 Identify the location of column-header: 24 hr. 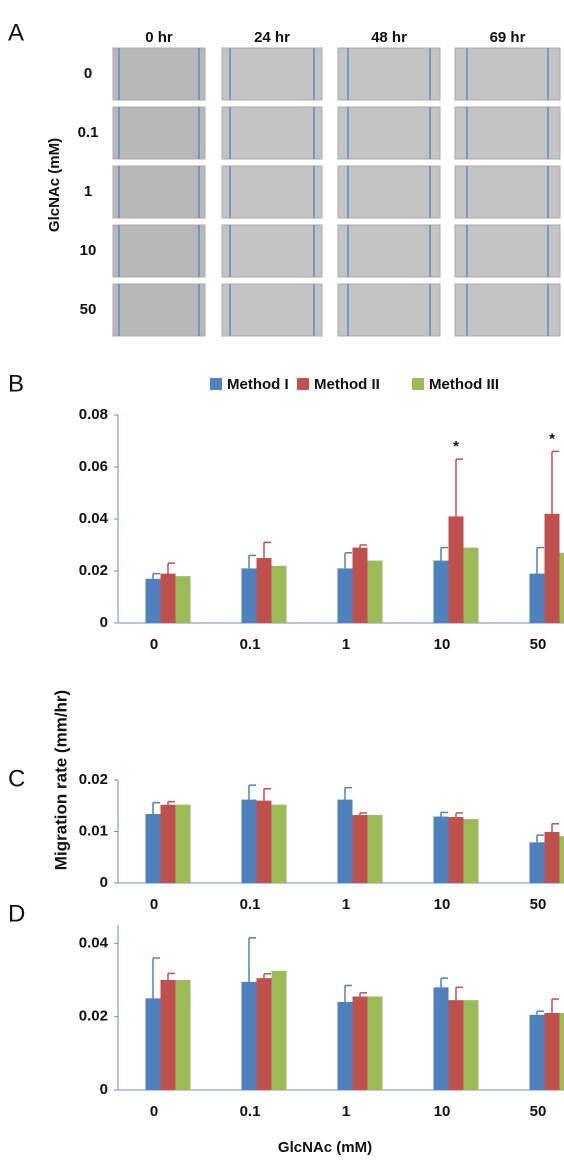
(272, 37).